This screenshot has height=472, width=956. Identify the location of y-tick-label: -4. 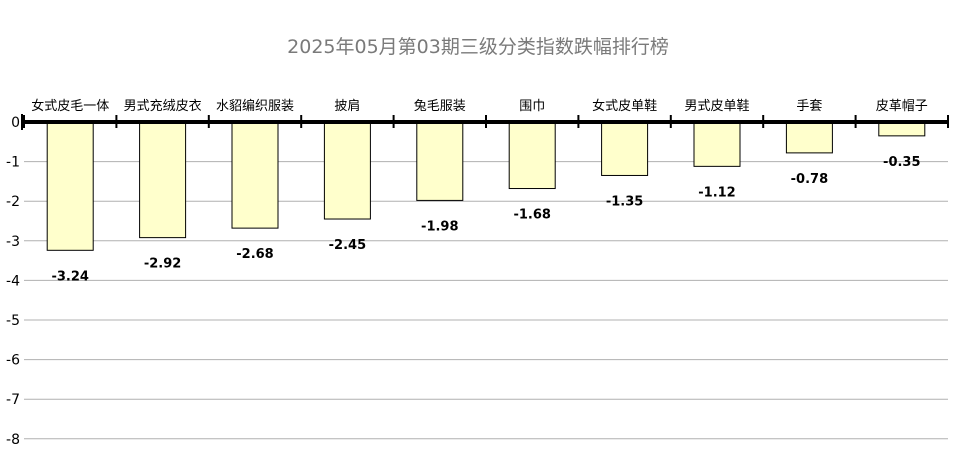
(13, 281).